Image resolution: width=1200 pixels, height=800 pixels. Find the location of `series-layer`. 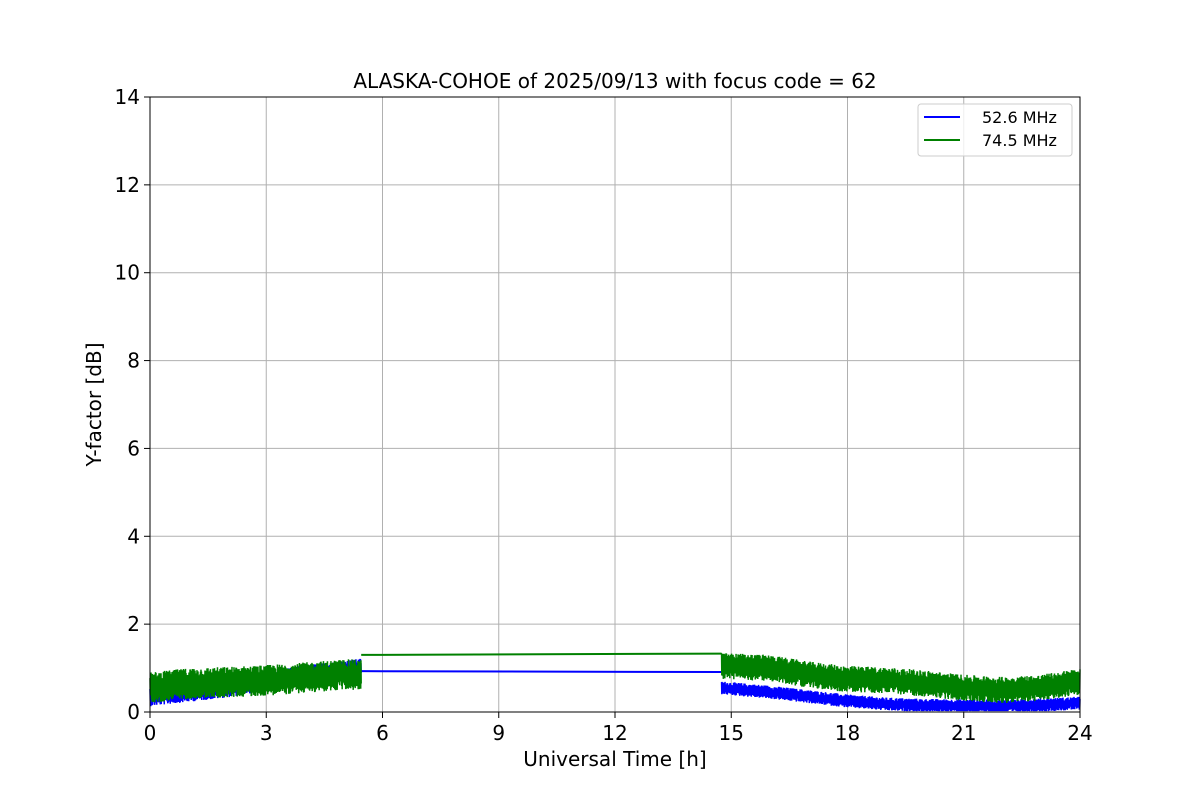

series-layer is located at coordinates (615, 682).